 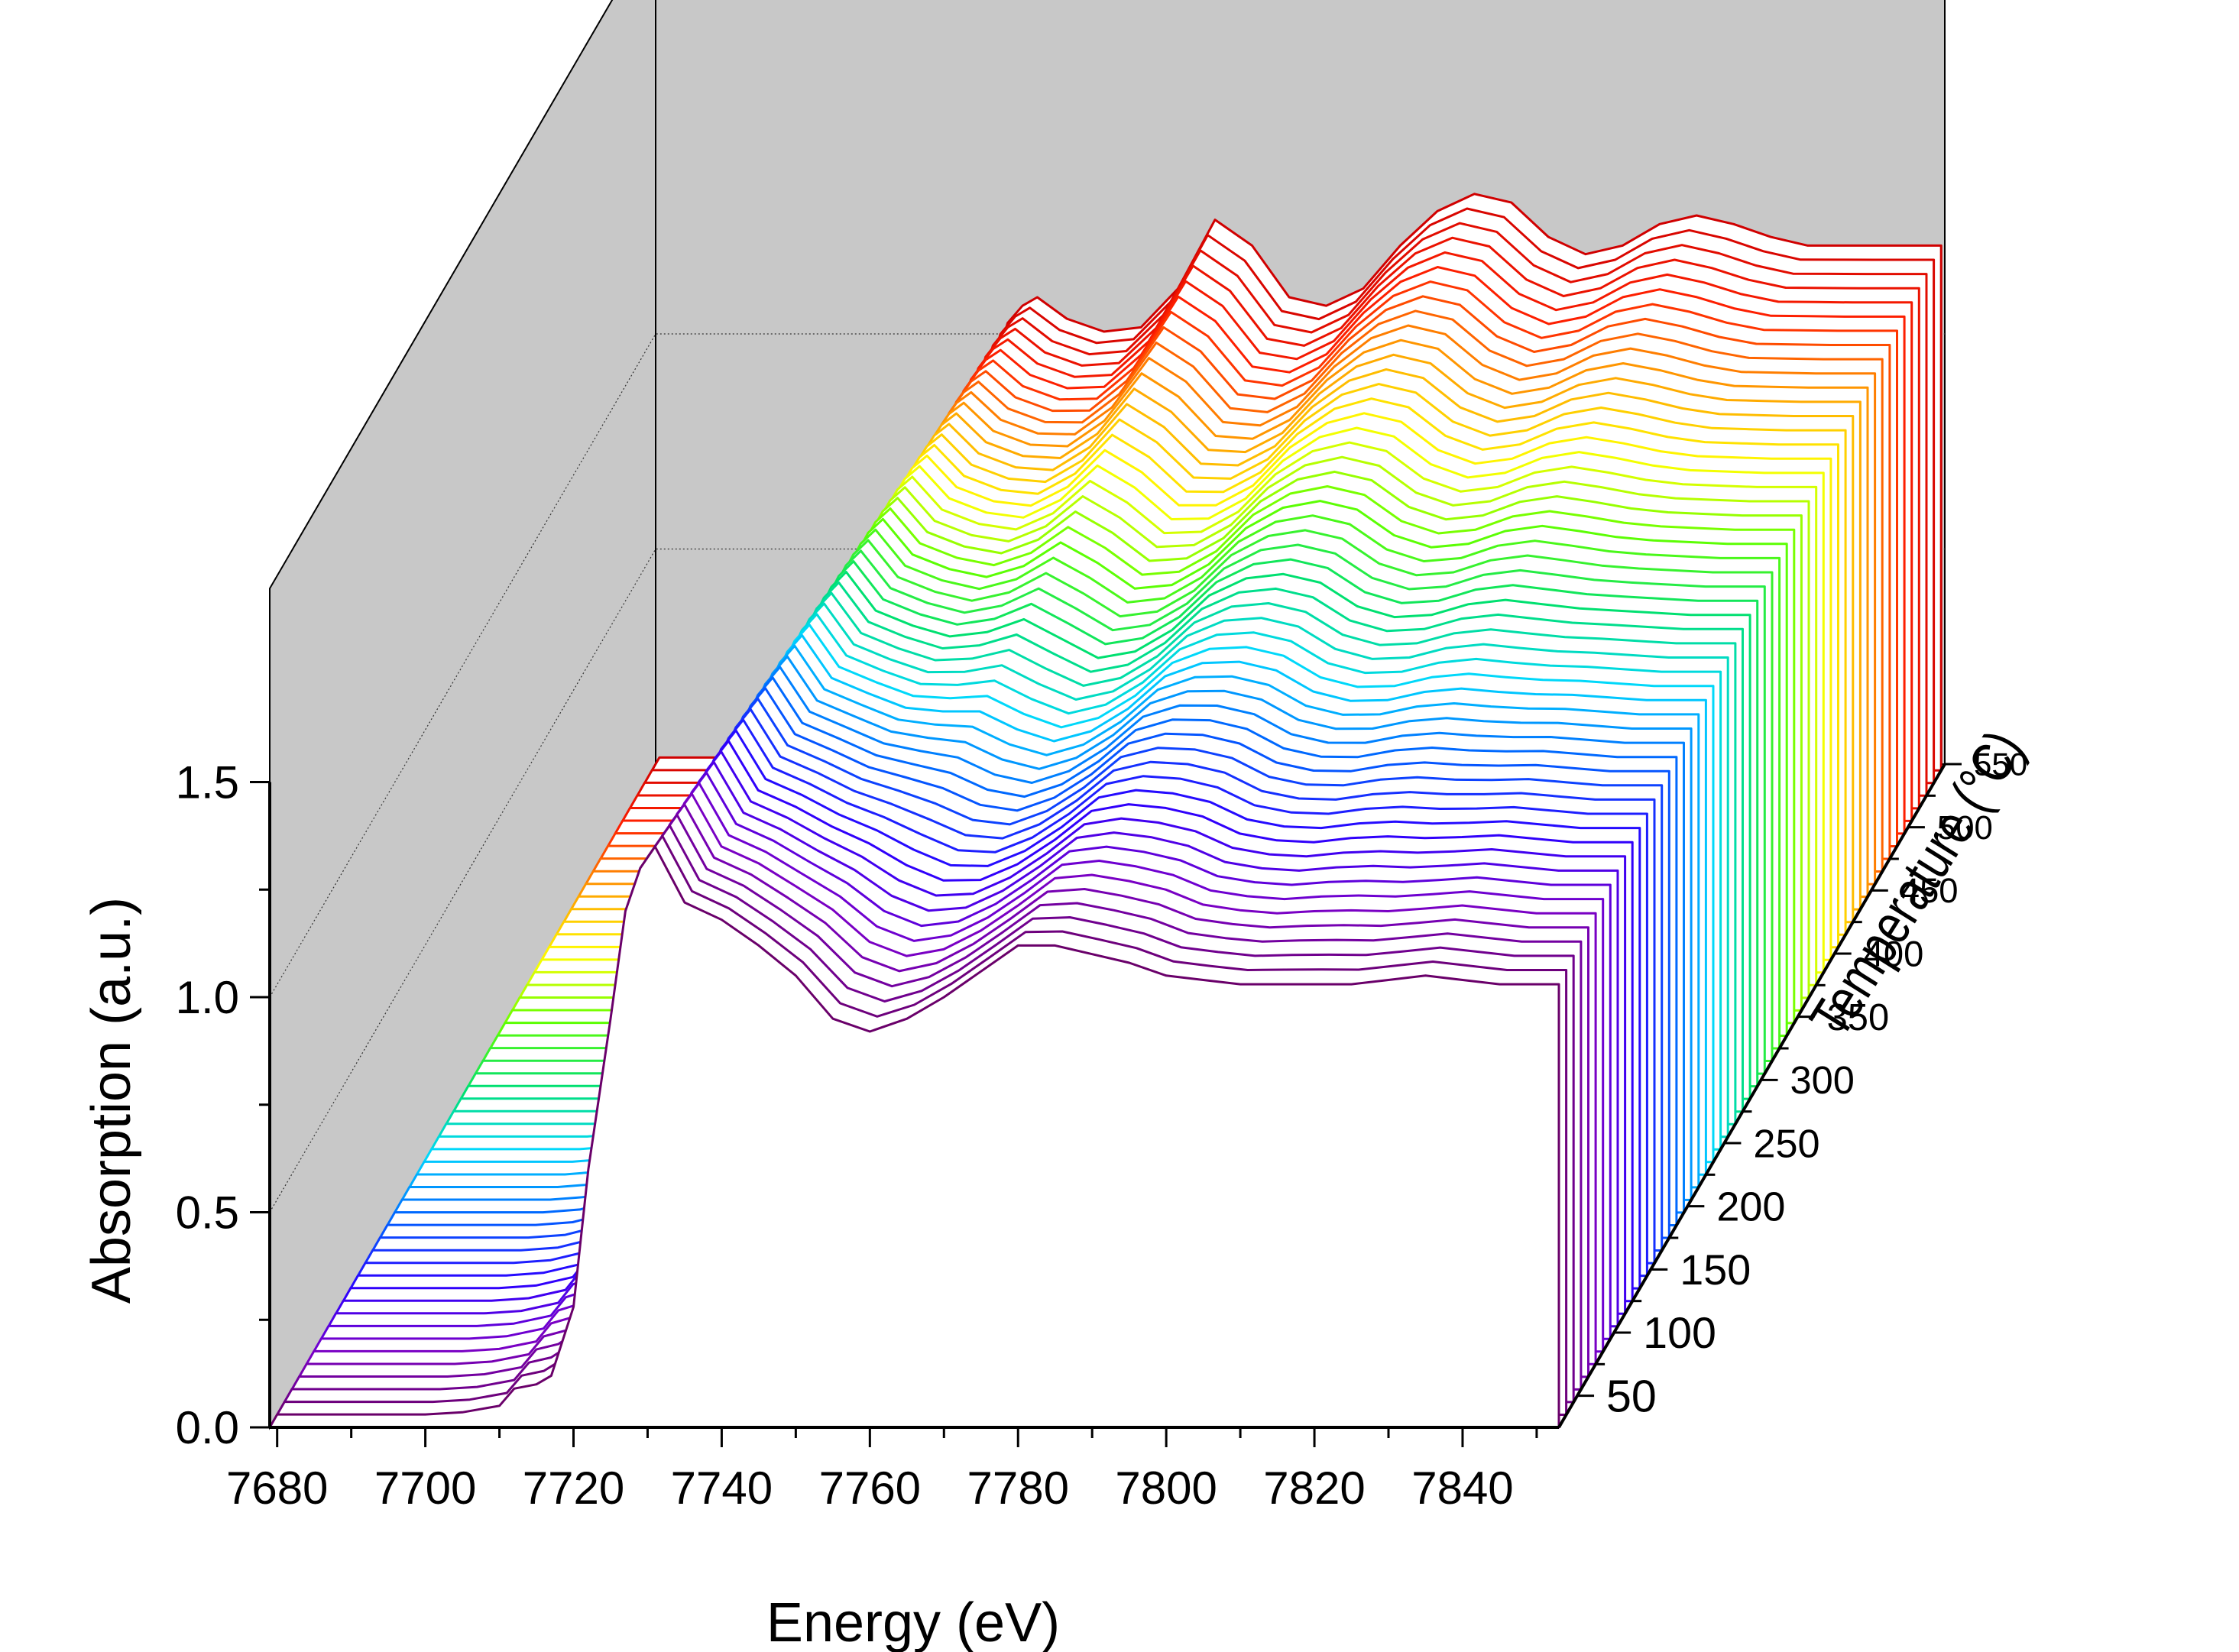 What do you see at coordinates (870, 1488) in the screenshot?
I see `x-tick-label: 7760` at bounding box center [870, 1488].